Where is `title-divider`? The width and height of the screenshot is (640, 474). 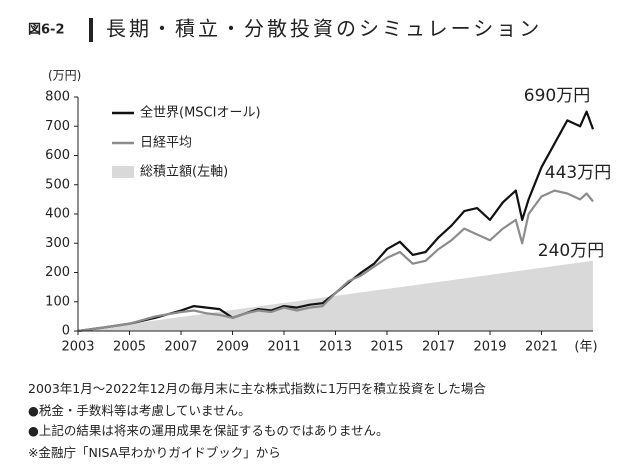
title-divider is located at coordinates (91, 30).